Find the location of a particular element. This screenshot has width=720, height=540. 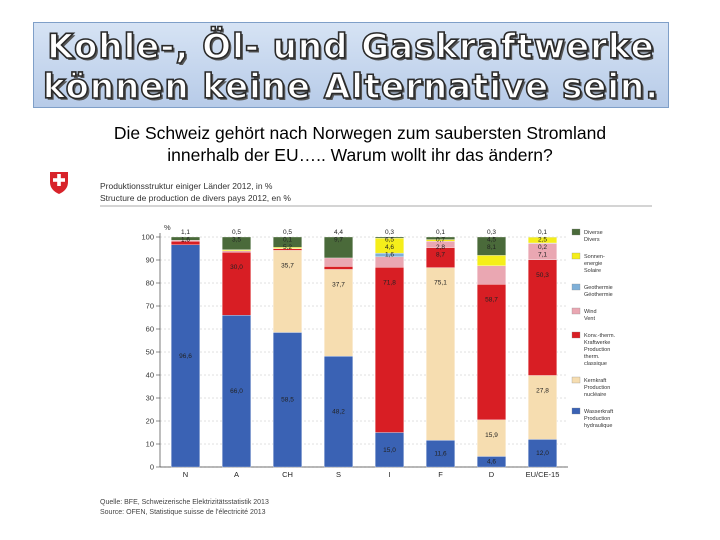

banner-title-line-2: können keine Alternative sein. is located at coordinates (351, 87).